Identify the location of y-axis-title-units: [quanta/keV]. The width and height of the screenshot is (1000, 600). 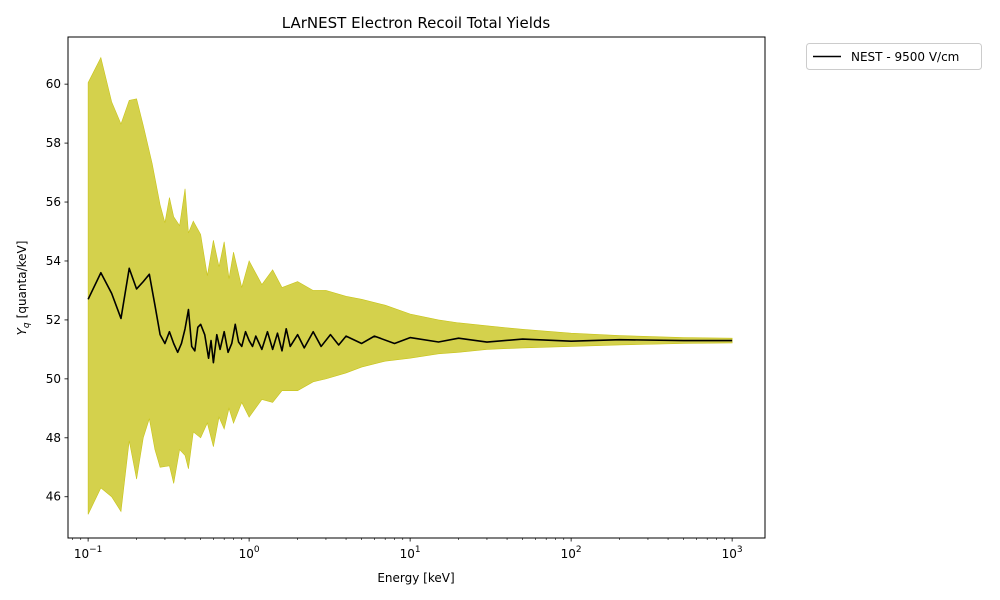
(22, 280).